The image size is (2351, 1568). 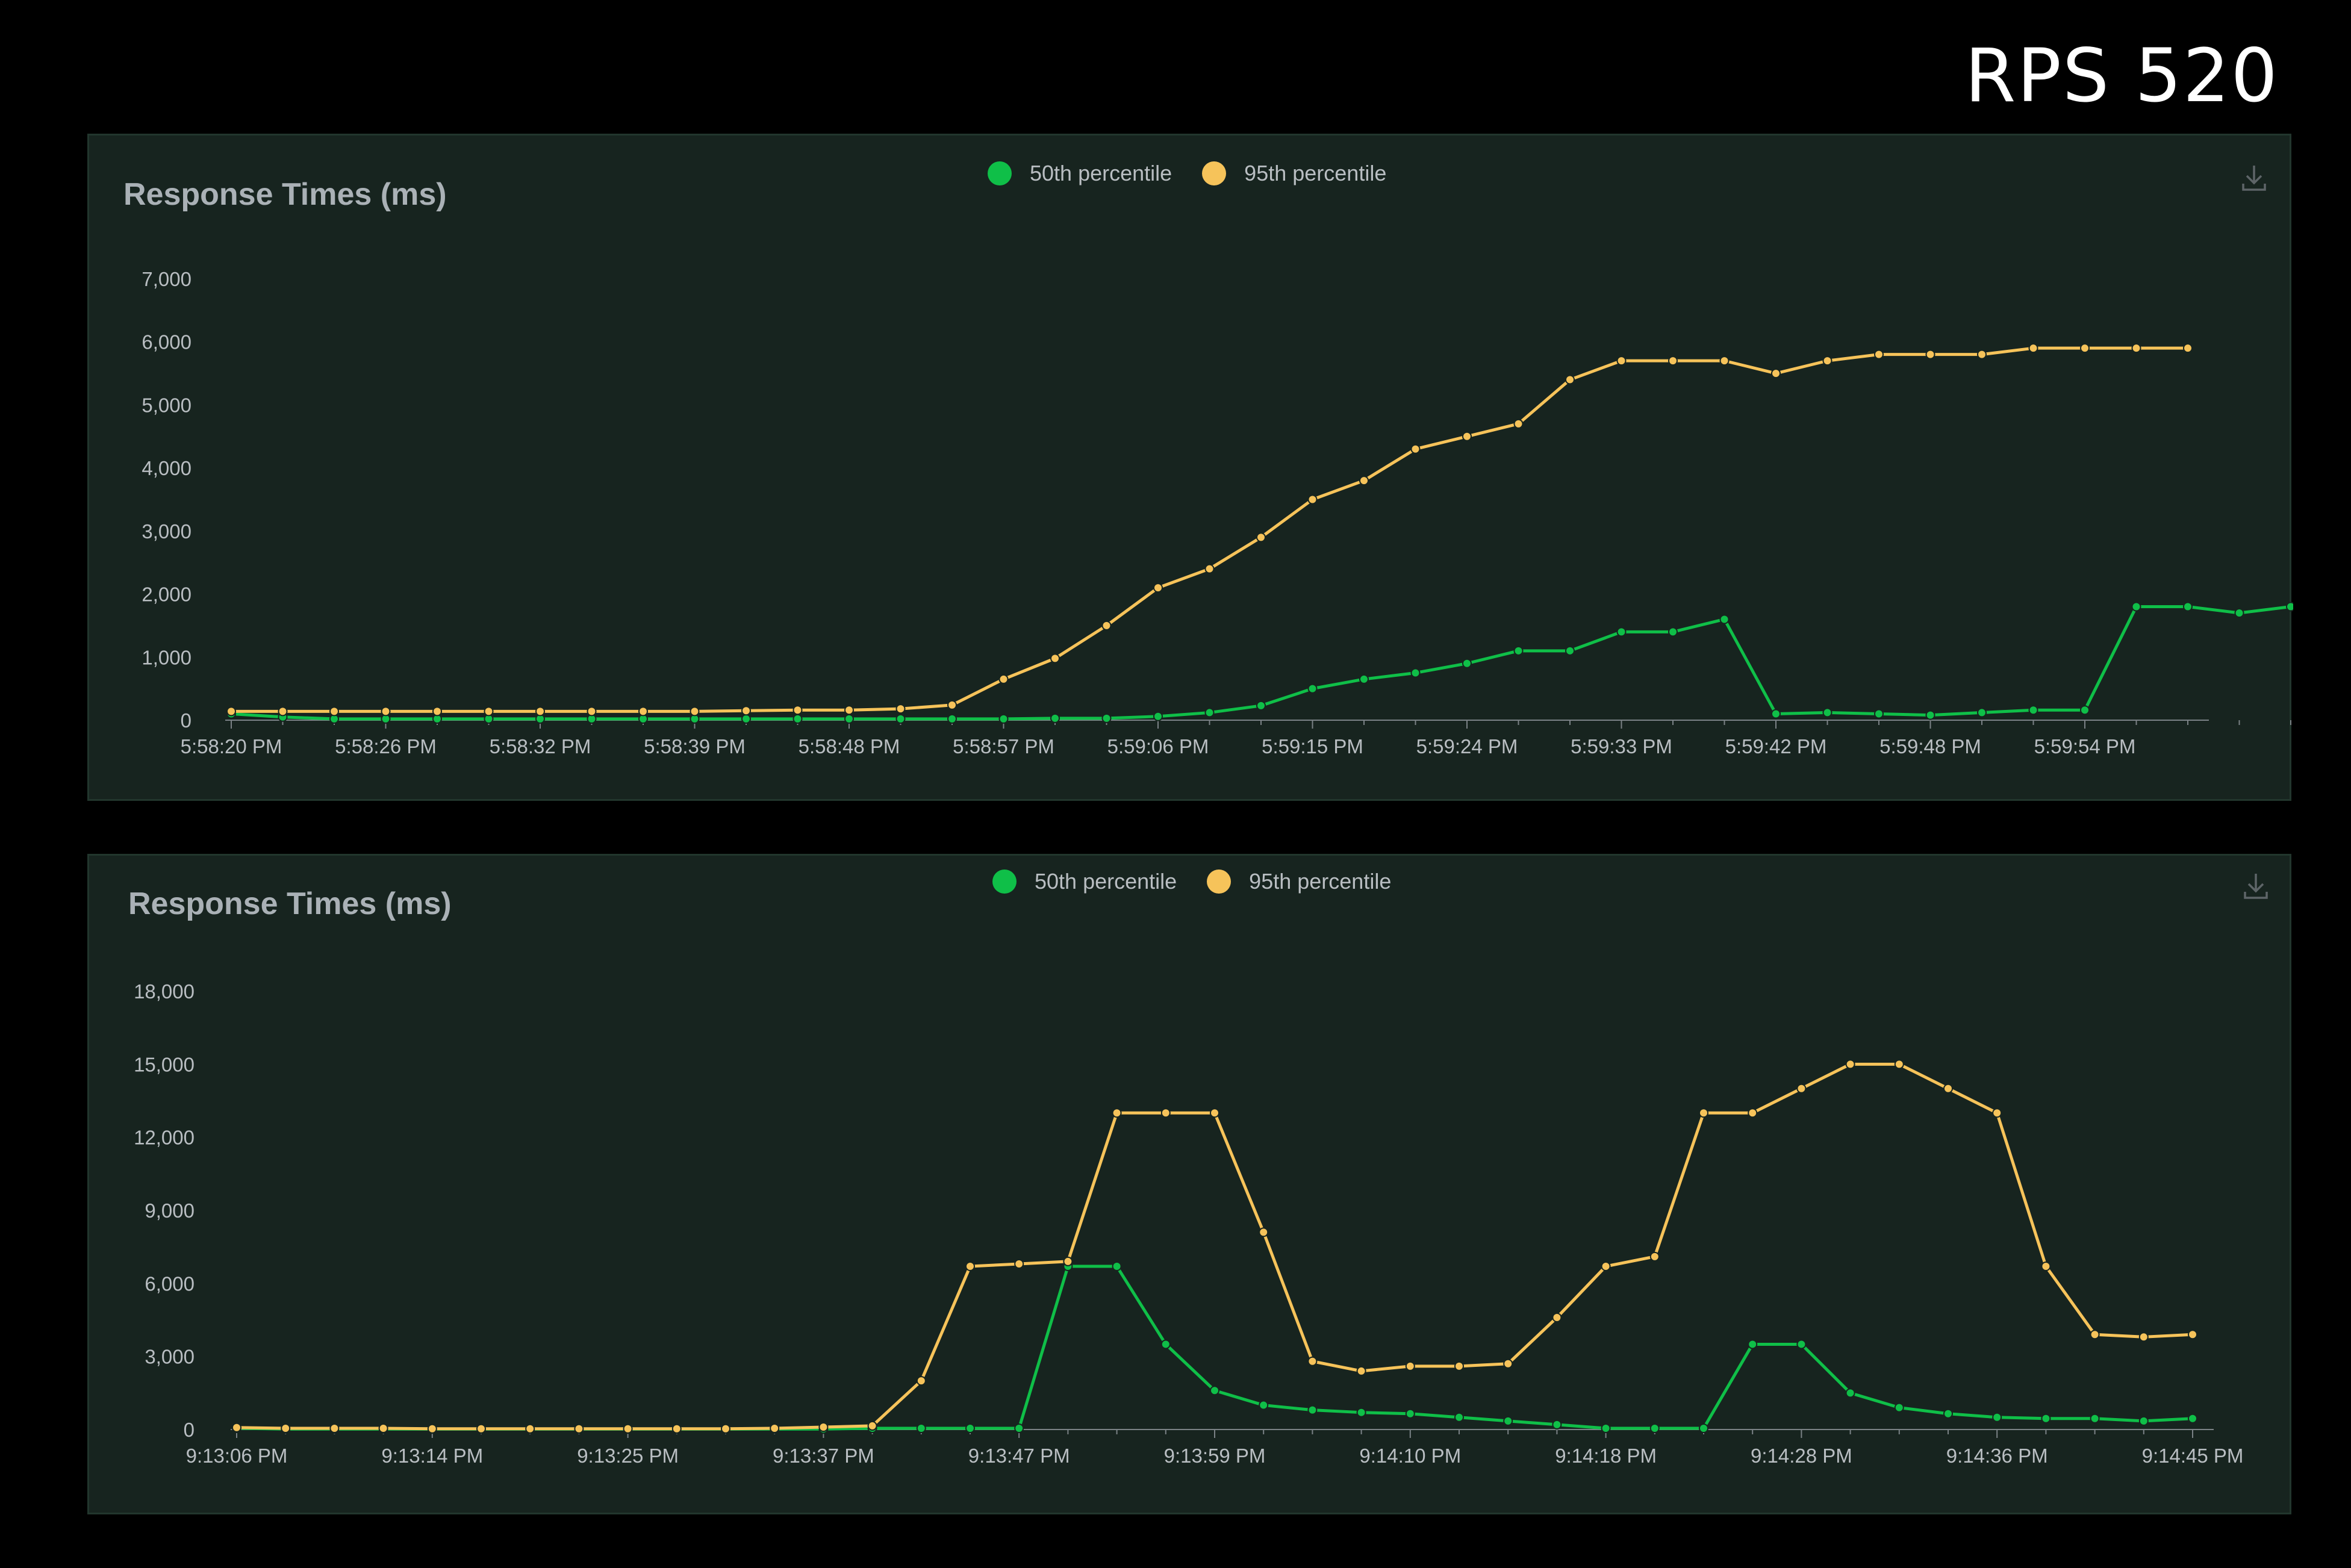 I want to click on y-tick-label: 5,000, so click(x=167, y=405).